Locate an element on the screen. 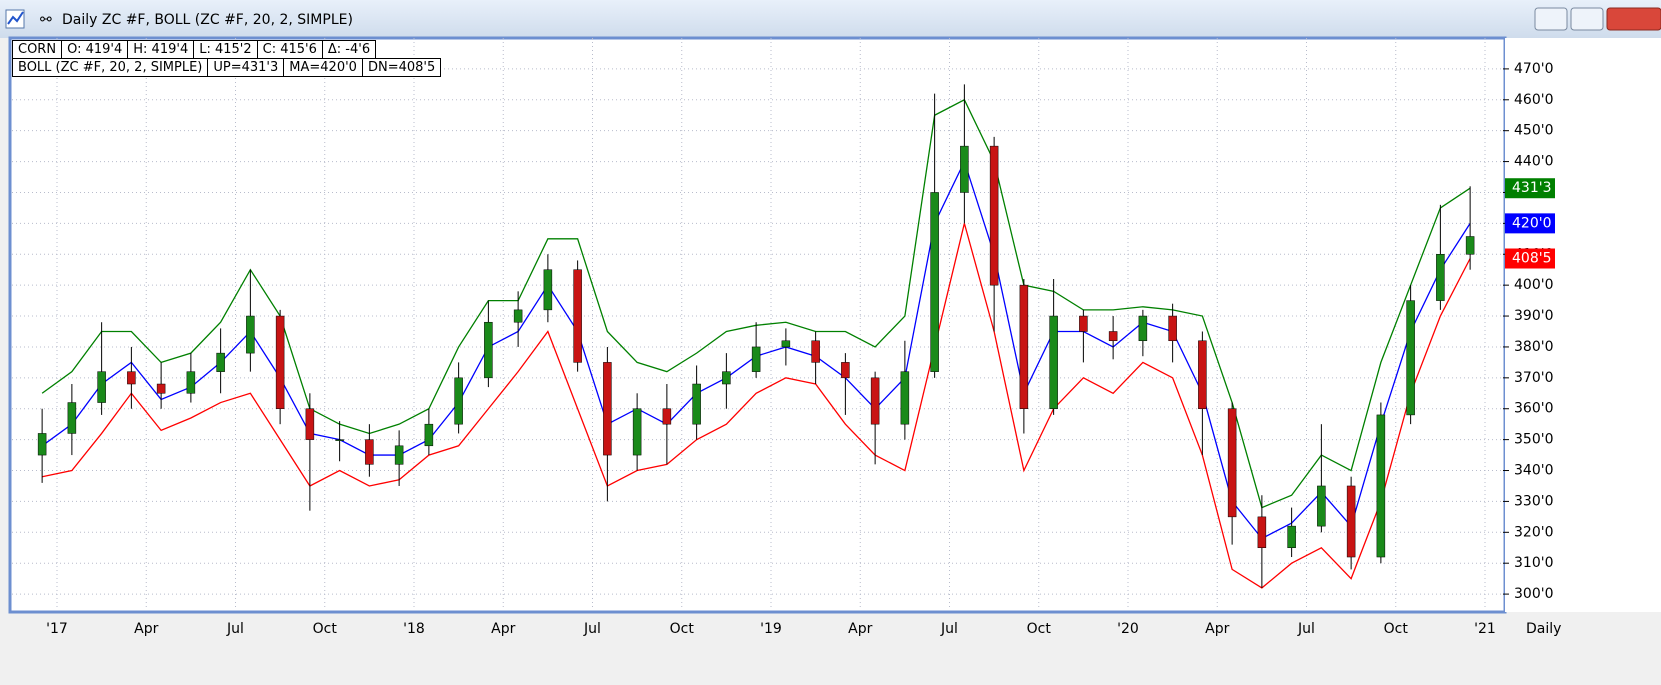 The height and width of the screenshot is (685, 1661). minimize-button is located at coordinates (1551, 19).